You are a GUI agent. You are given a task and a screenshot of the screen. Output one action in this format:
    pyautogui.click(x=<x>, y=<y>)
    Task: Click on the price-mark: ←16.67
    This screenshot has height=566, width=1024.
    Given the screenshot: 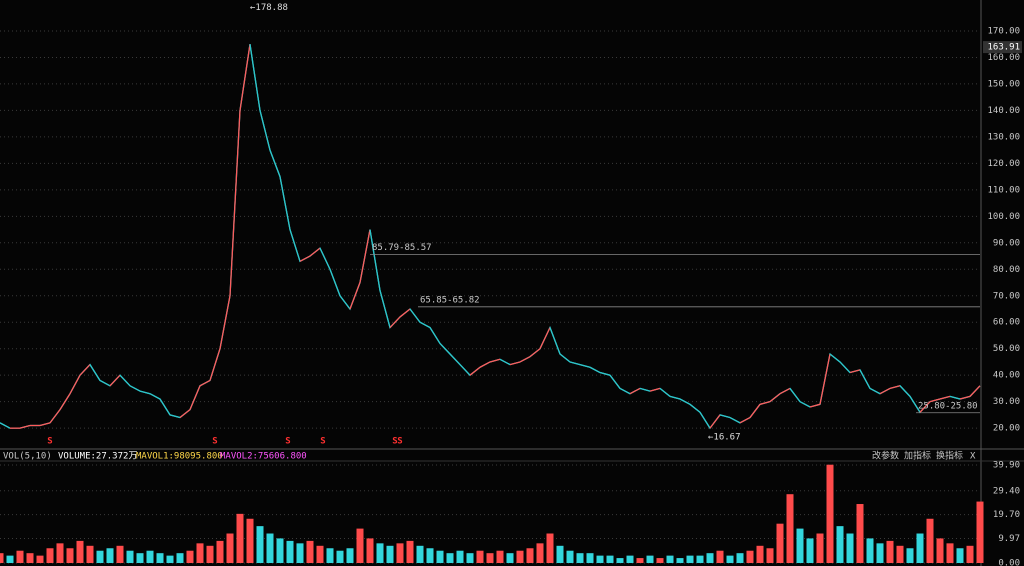 What is the action you would take?
    pyautogui.click(x=724, y=437)
    